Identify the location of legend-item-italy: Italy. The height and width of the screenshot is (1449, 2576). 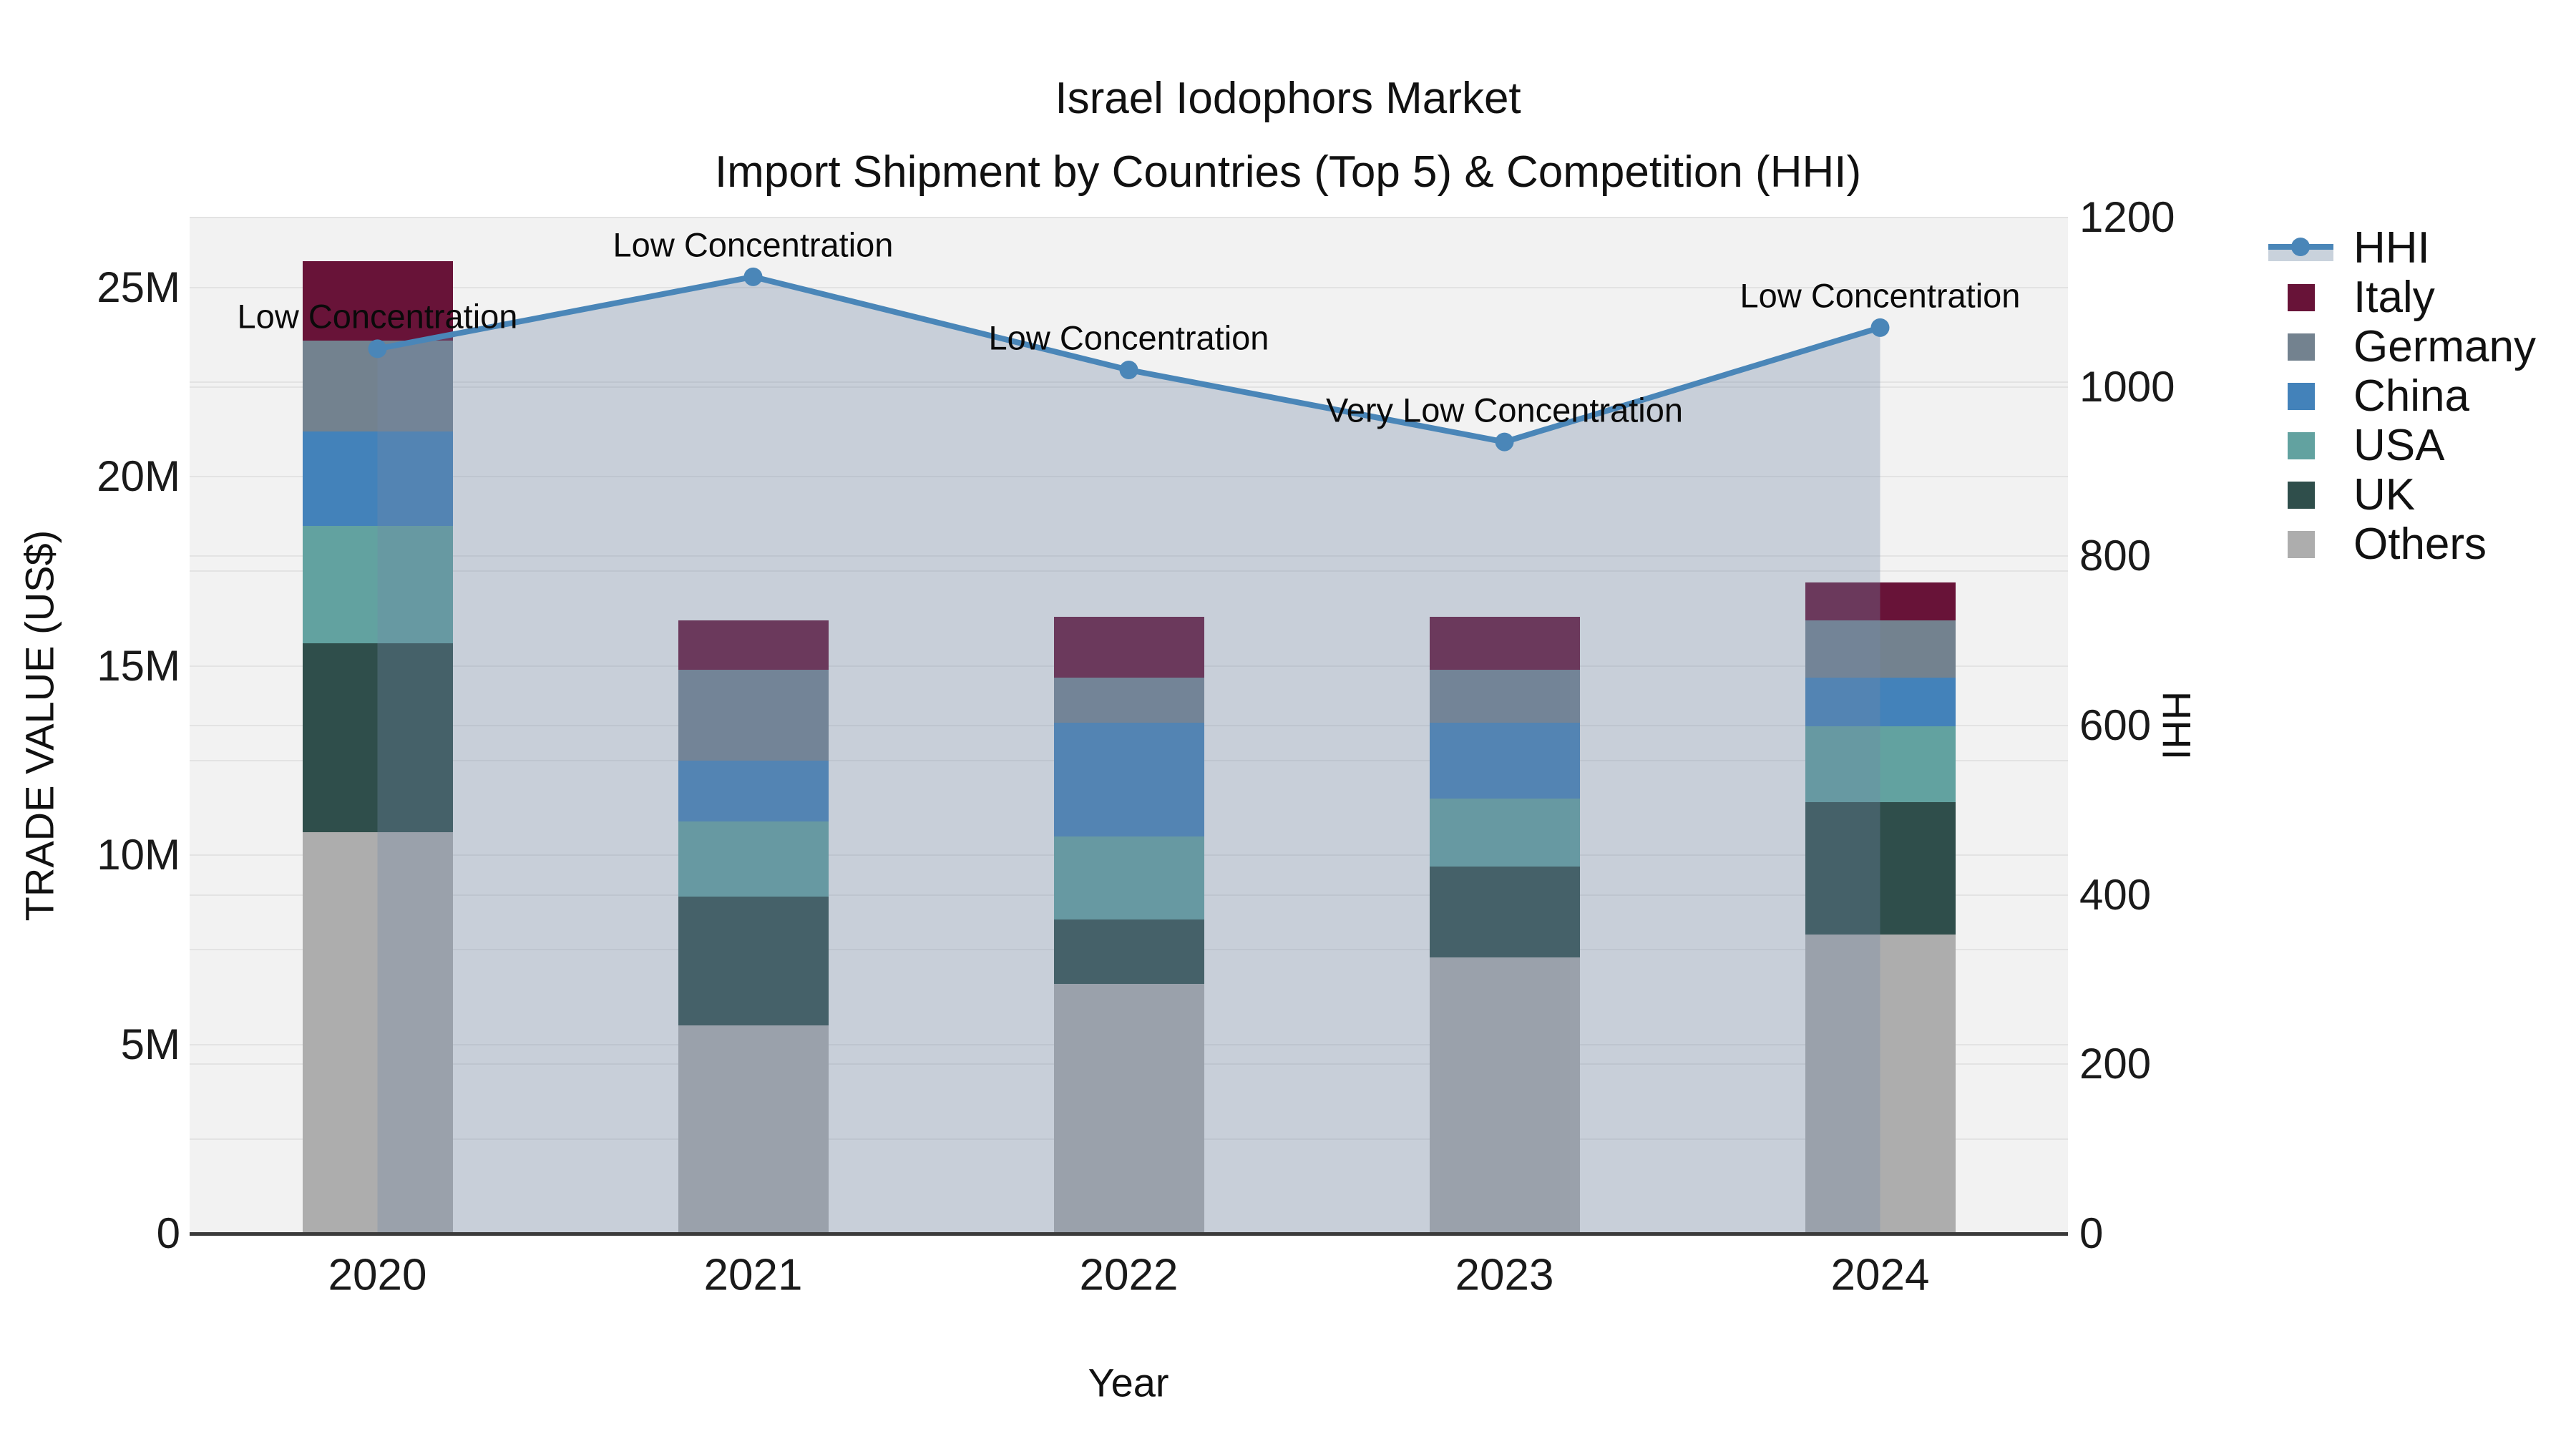
(2401, 297).